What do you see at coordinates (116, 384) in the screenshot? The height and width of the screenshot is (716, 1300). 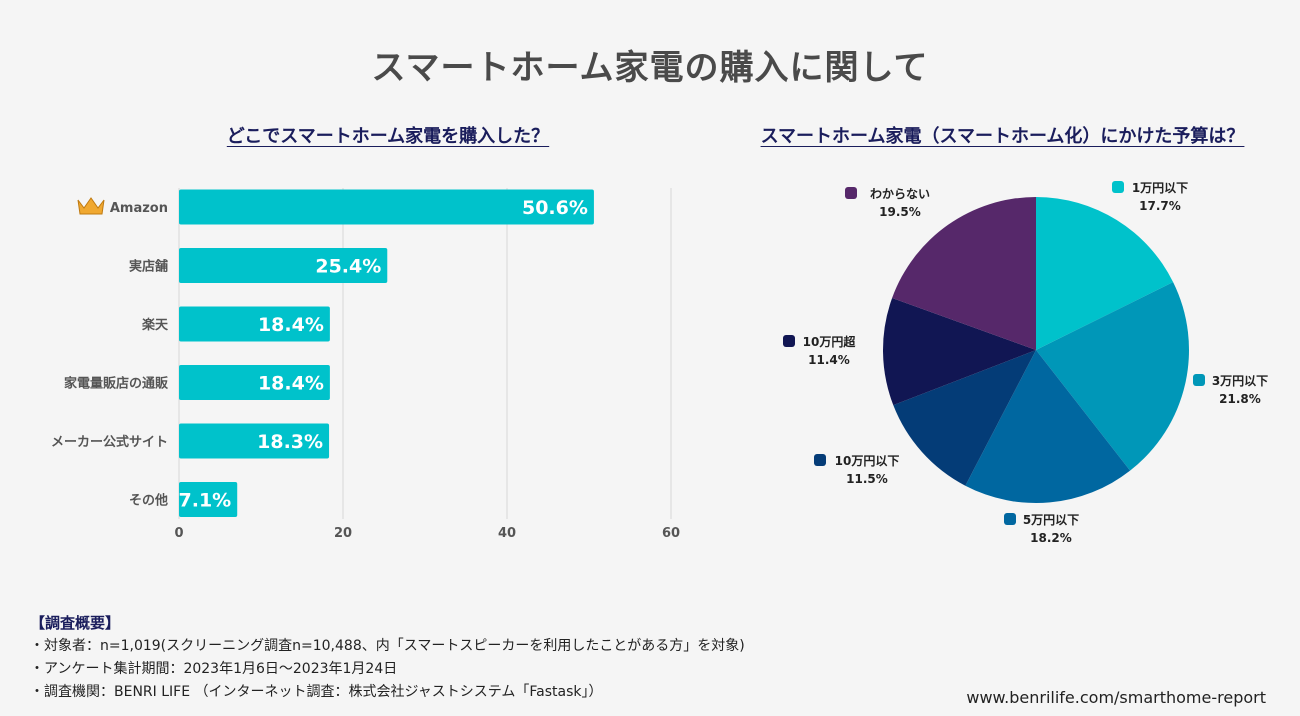 I see `bar-category-label-3: 家電量販店の通販` at bounding box center [116, 384].